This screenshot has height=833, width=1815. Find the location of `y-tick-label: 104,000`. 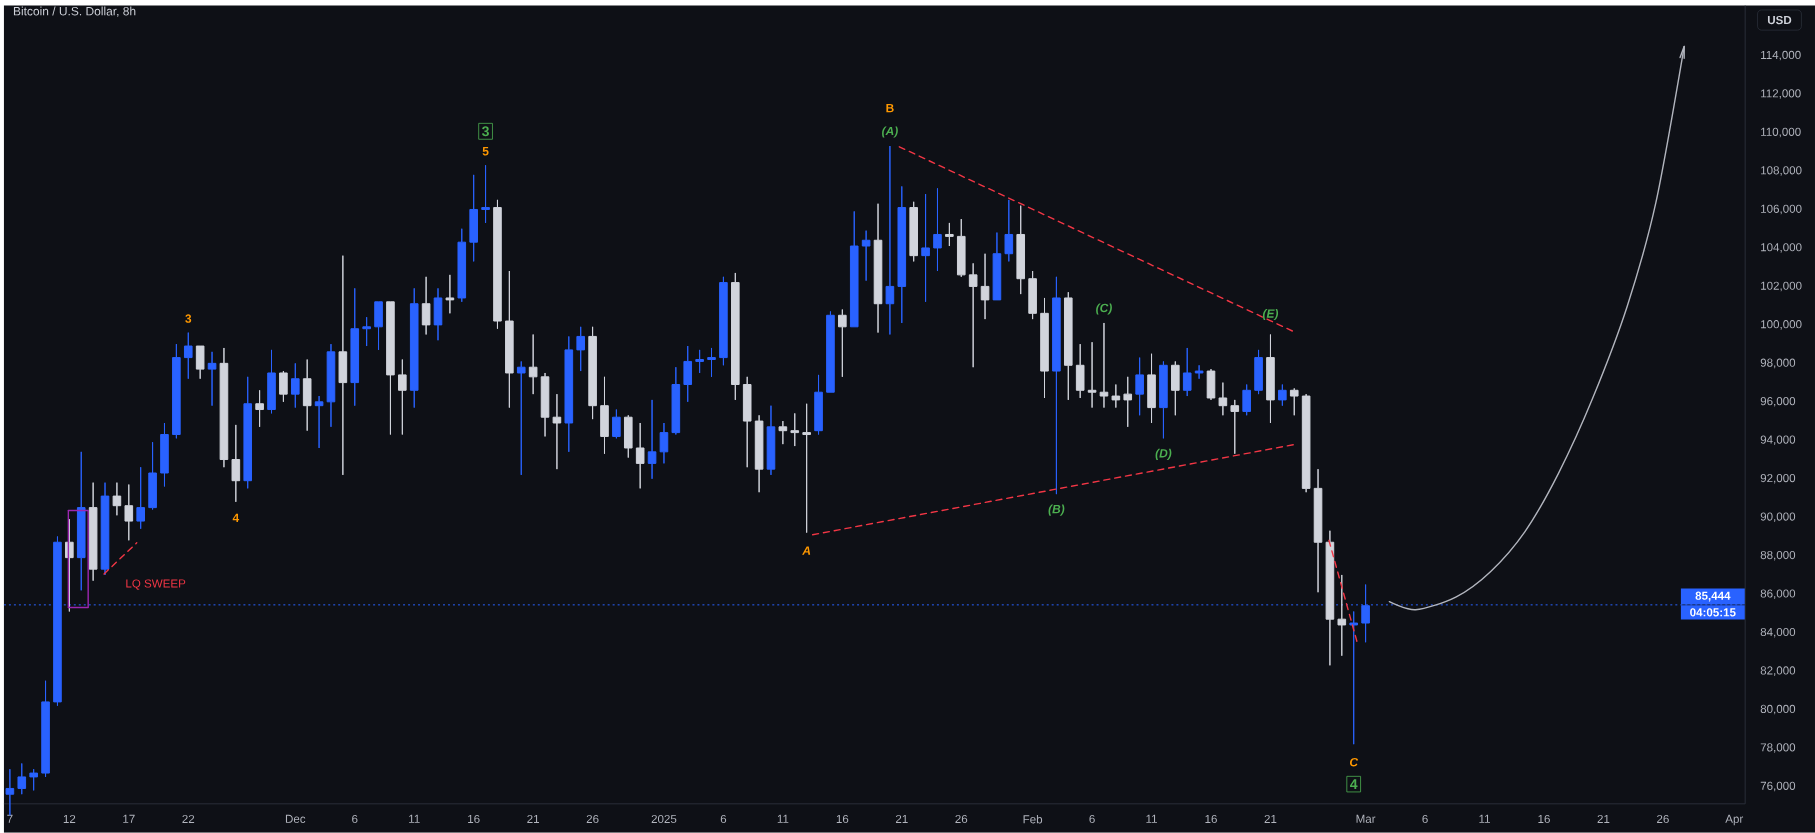

y-tick-label: 104,000 is located at coordinates (1781, 248).